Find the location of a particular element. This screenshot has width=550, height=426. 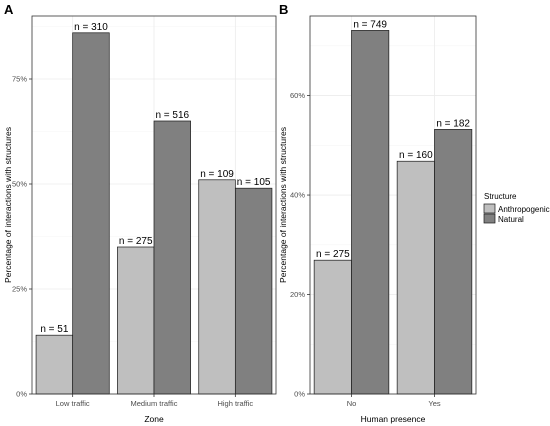

panel-a-count-label: n = 109 is located at coordinates (217, 174).